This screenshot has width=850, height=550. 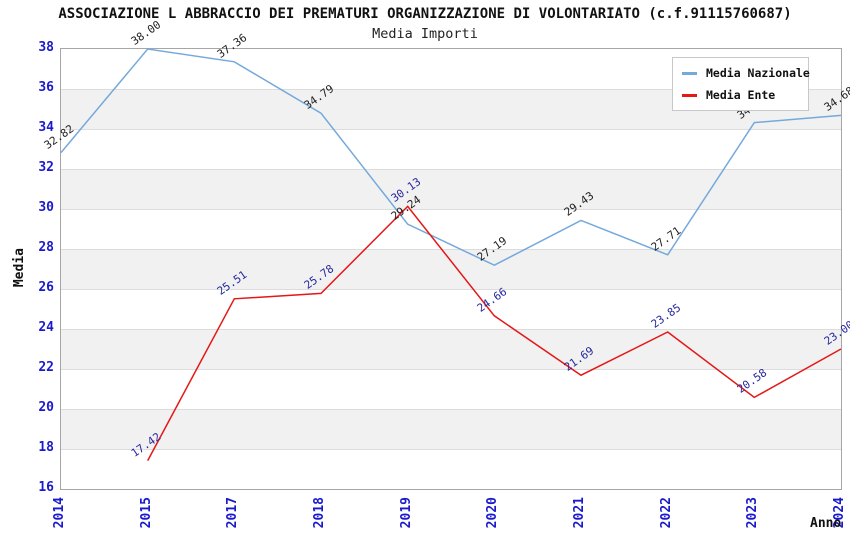 I want to click on y-tick-label: 24, so click(x=46, y=327).